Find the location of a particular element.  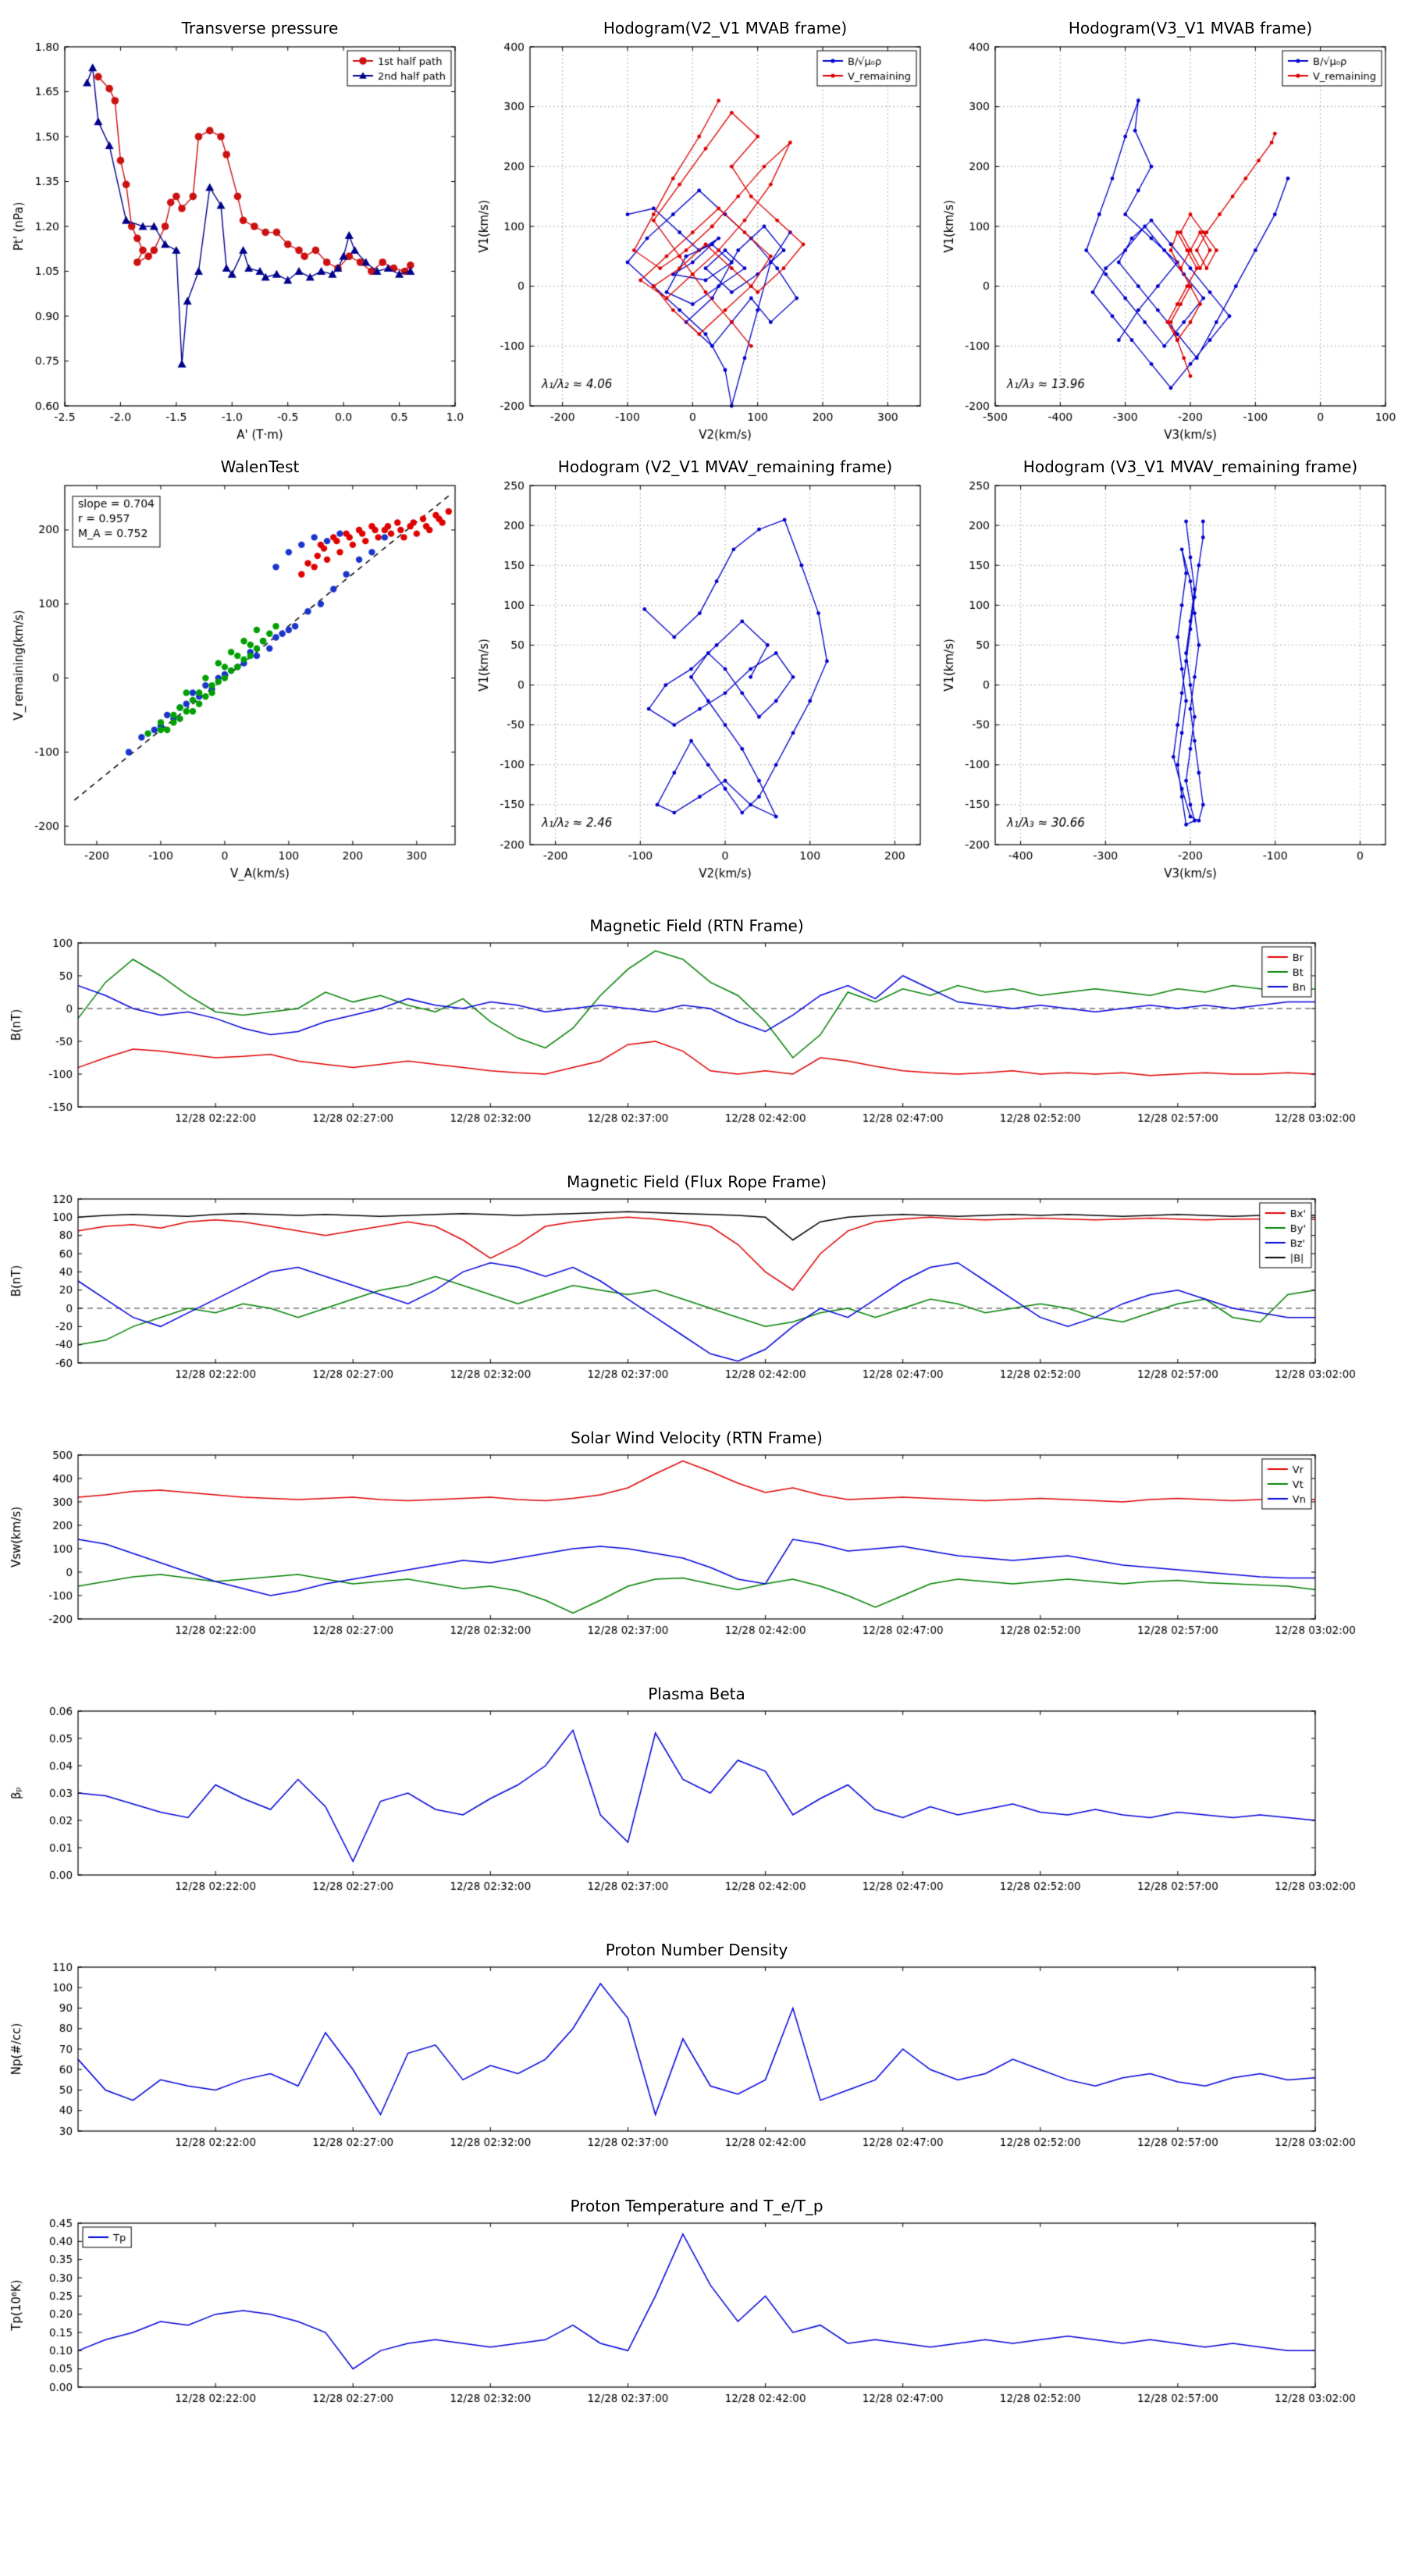

panel-plasma-beta: Plasma Beta is located at coordinates (703, 1796).